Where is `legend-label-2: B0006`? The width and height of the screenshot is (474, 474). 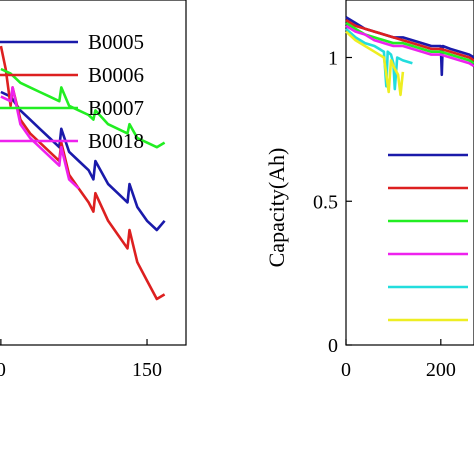 legend-label-2: B0006 is located at coordinates (116, 75).